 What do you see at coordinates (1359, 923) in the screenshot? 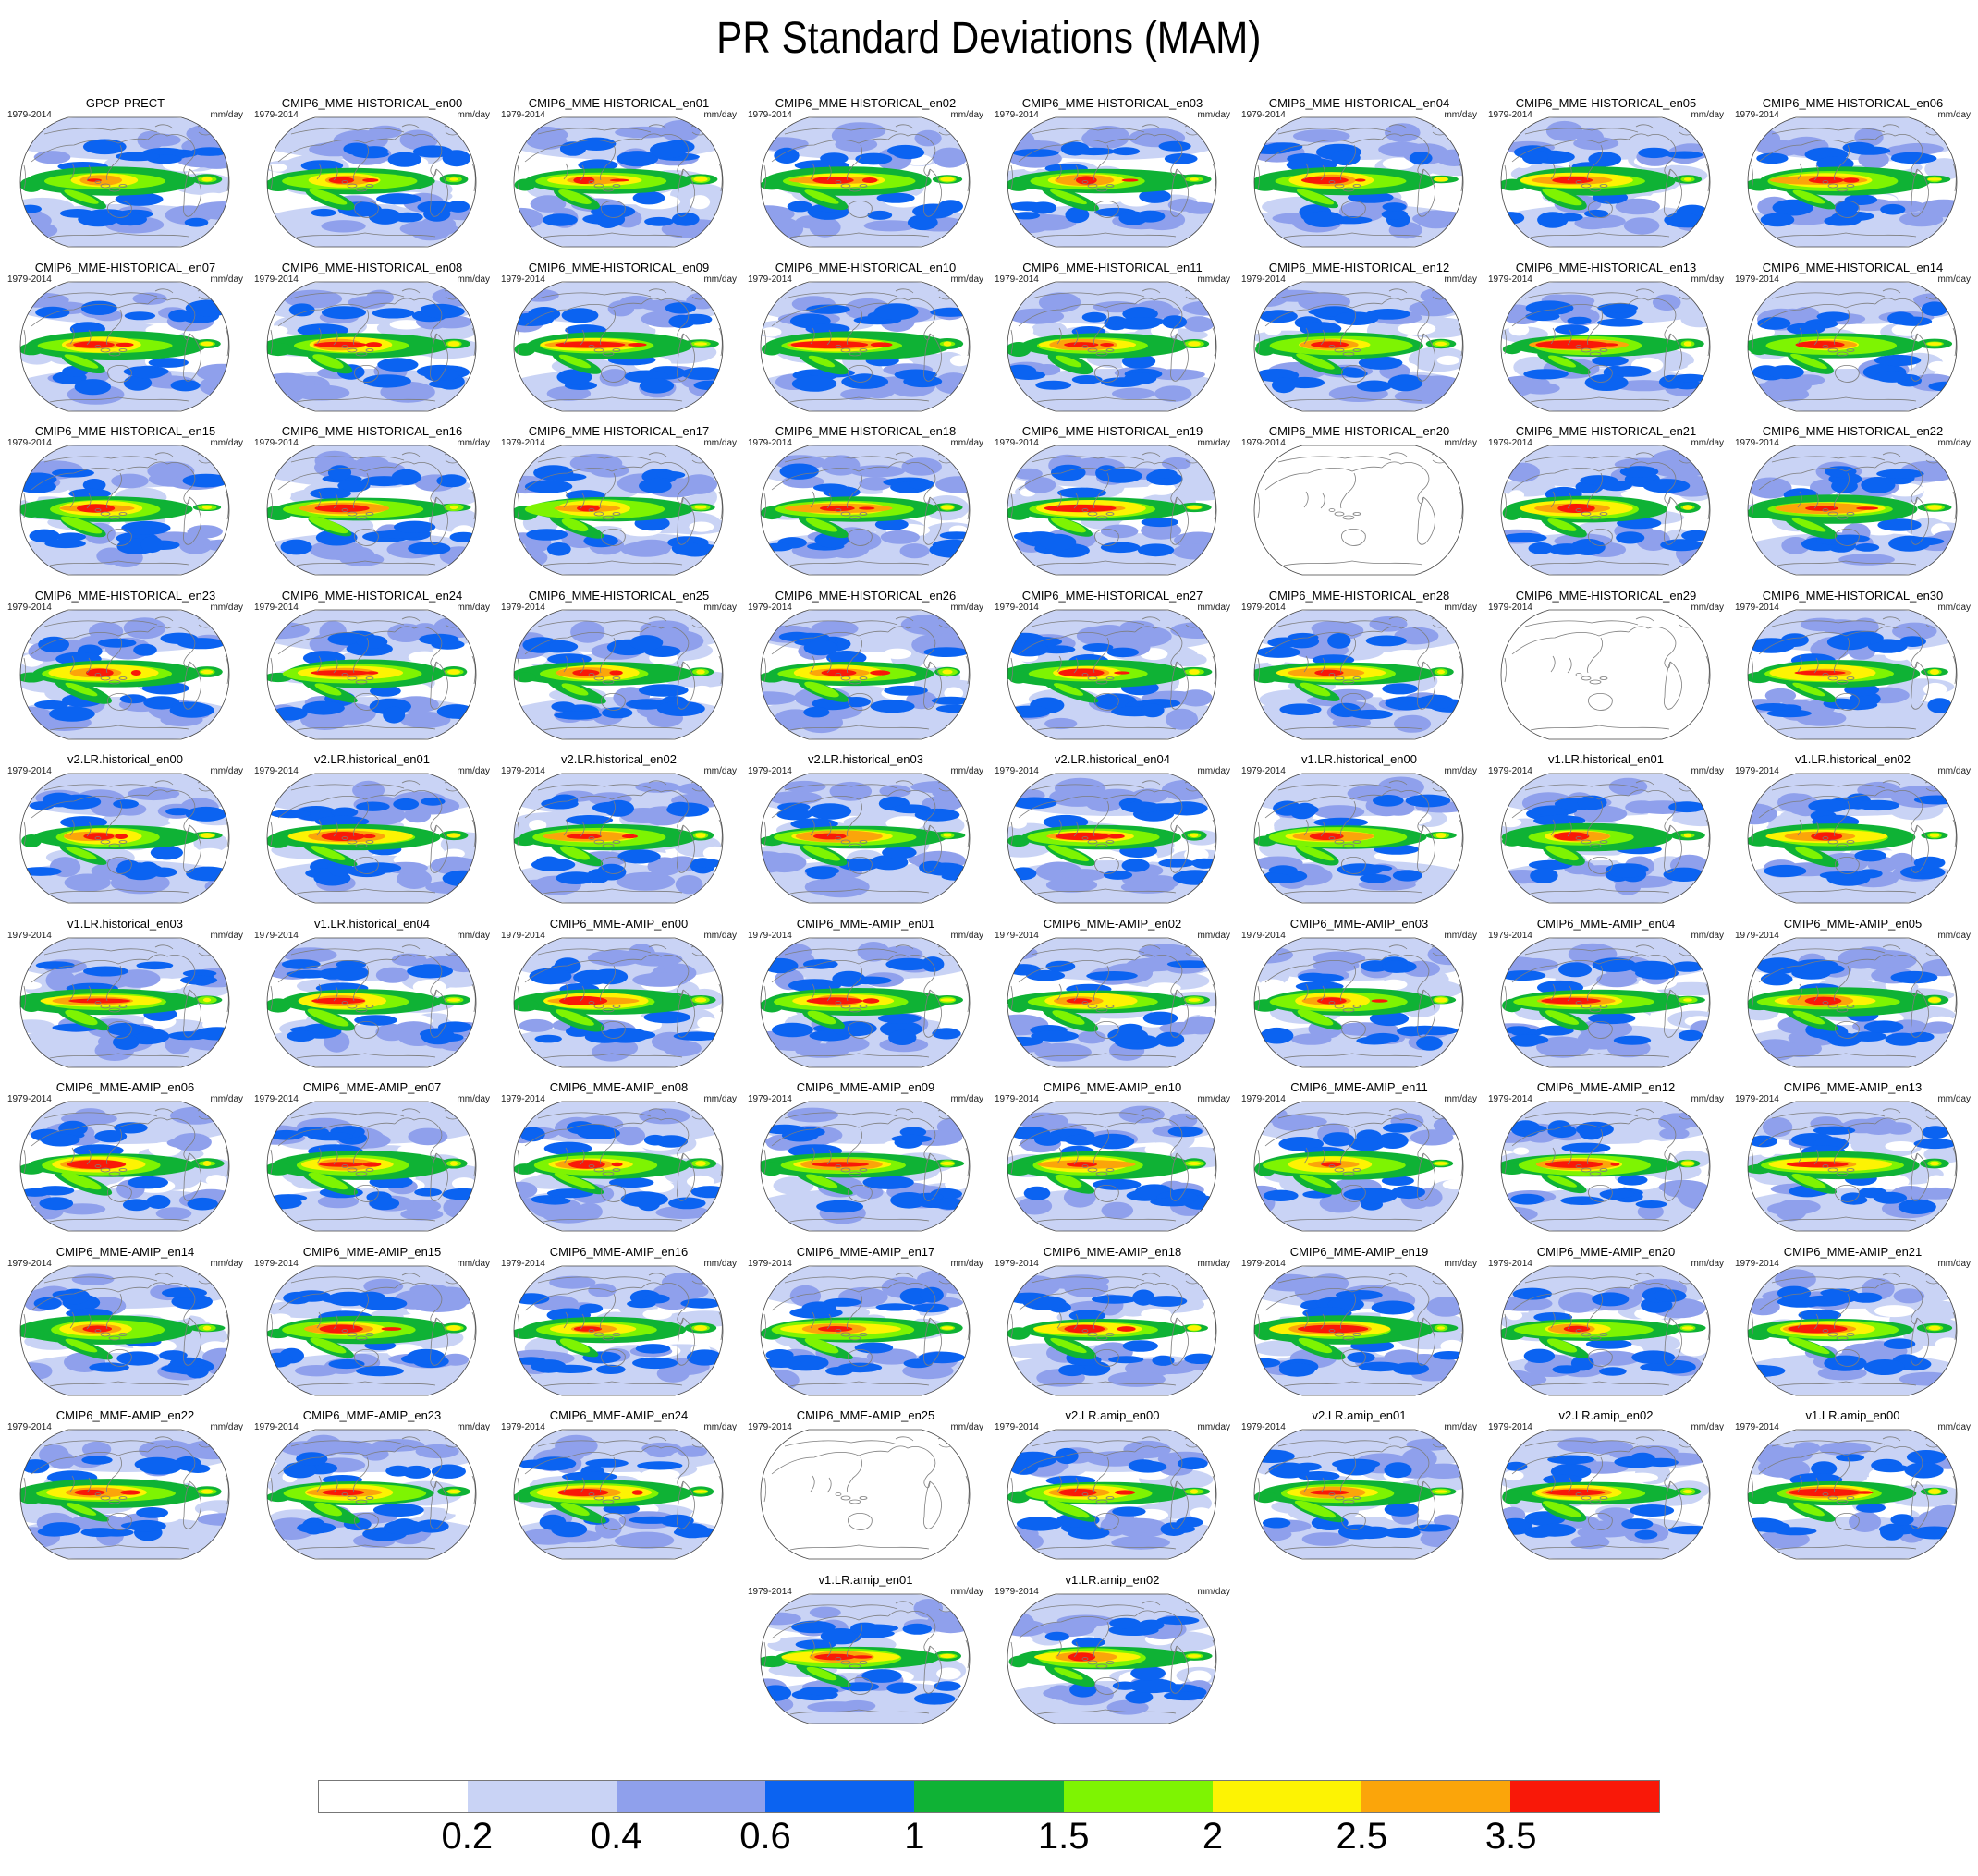
I see `panel-title: CMIP6_MME-AMIP_en03` at bounding box center [1359, 923].